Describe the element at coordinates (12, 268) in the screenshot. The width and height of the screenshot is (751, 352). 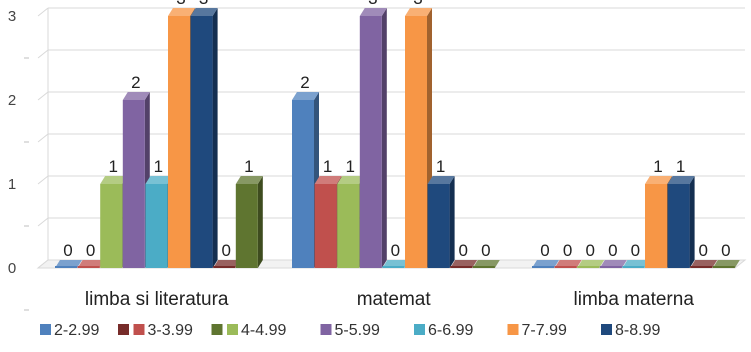
I see `y-tick-label: 0` at that location.